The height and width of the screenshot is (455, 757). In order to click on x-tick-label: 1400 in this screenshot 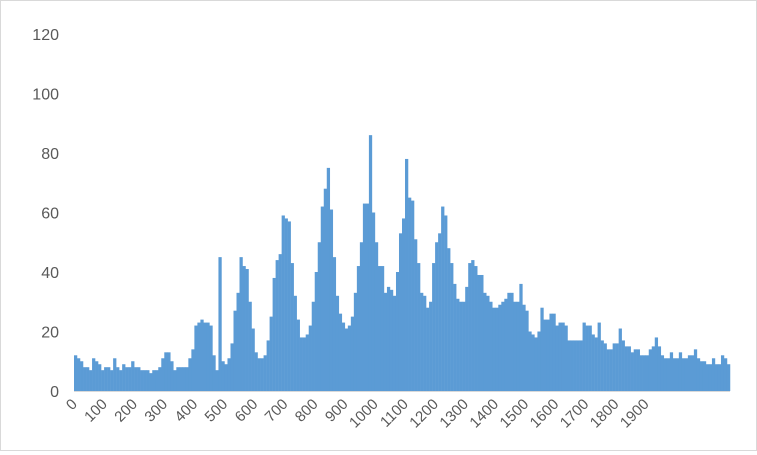, I will do `click(484, 414)`.